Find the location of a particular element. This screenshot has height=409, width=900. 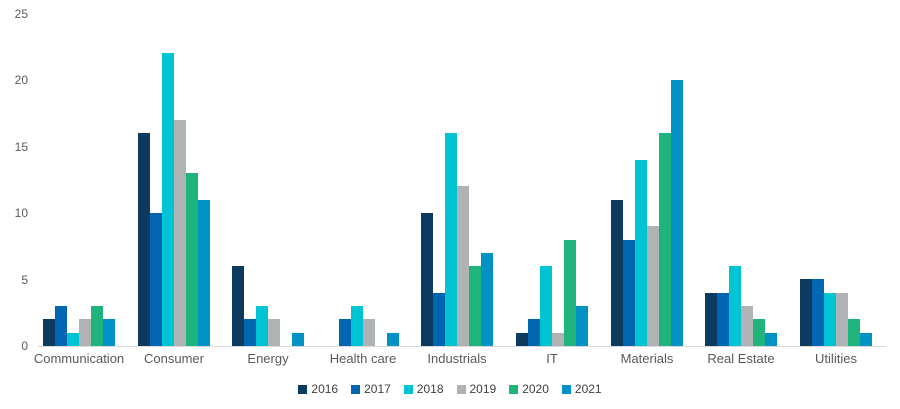

bar-2020-consumer is located at coordinates (192, 259).